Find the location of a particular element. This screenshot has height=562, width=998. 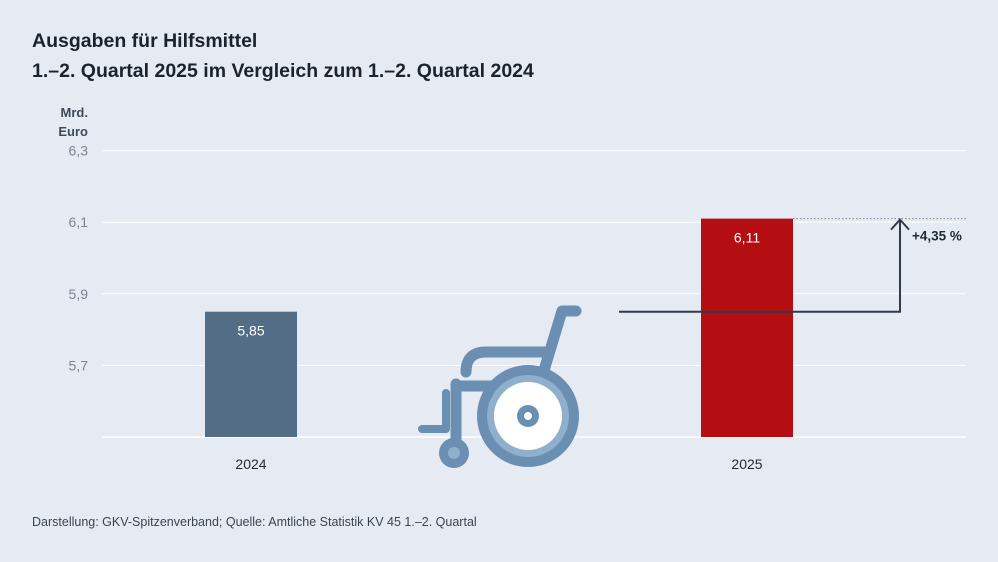

bar-value-label: 5,85 is located at coordinates (250, 331).